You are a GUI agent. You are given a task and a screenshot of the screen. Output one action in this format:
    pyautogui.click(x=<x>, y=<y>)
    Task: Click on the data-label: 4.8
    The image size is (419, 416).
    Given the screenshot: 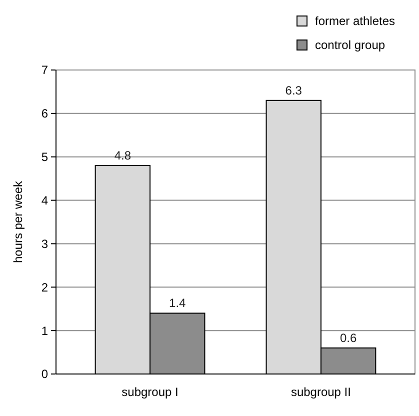 What is the action you would take?
    pyautogui.click(x=123, y=155)
    